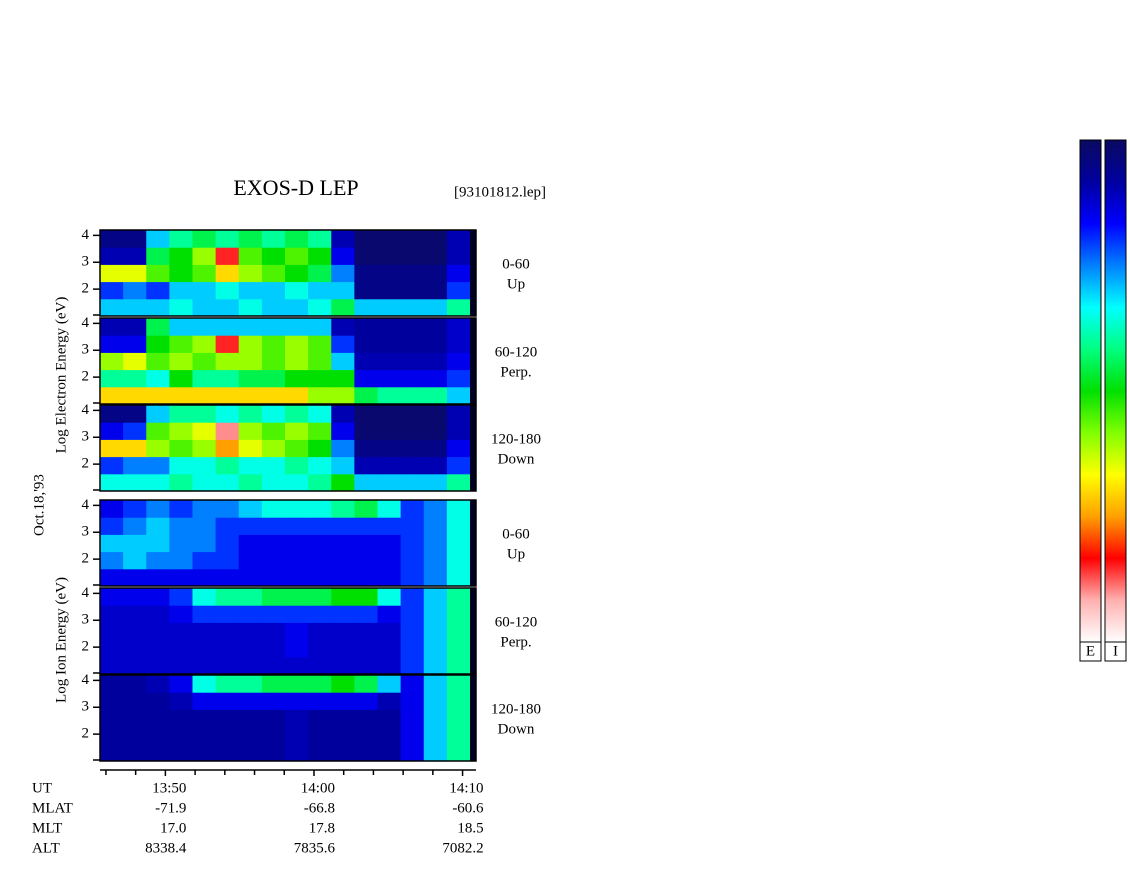 The height and width of the screenshot is (875, 1130). What do you see at coordinates (500, 192) in the screenshot?
I see `file-name: [93101812.lep]` at bounding box center [500, 192].